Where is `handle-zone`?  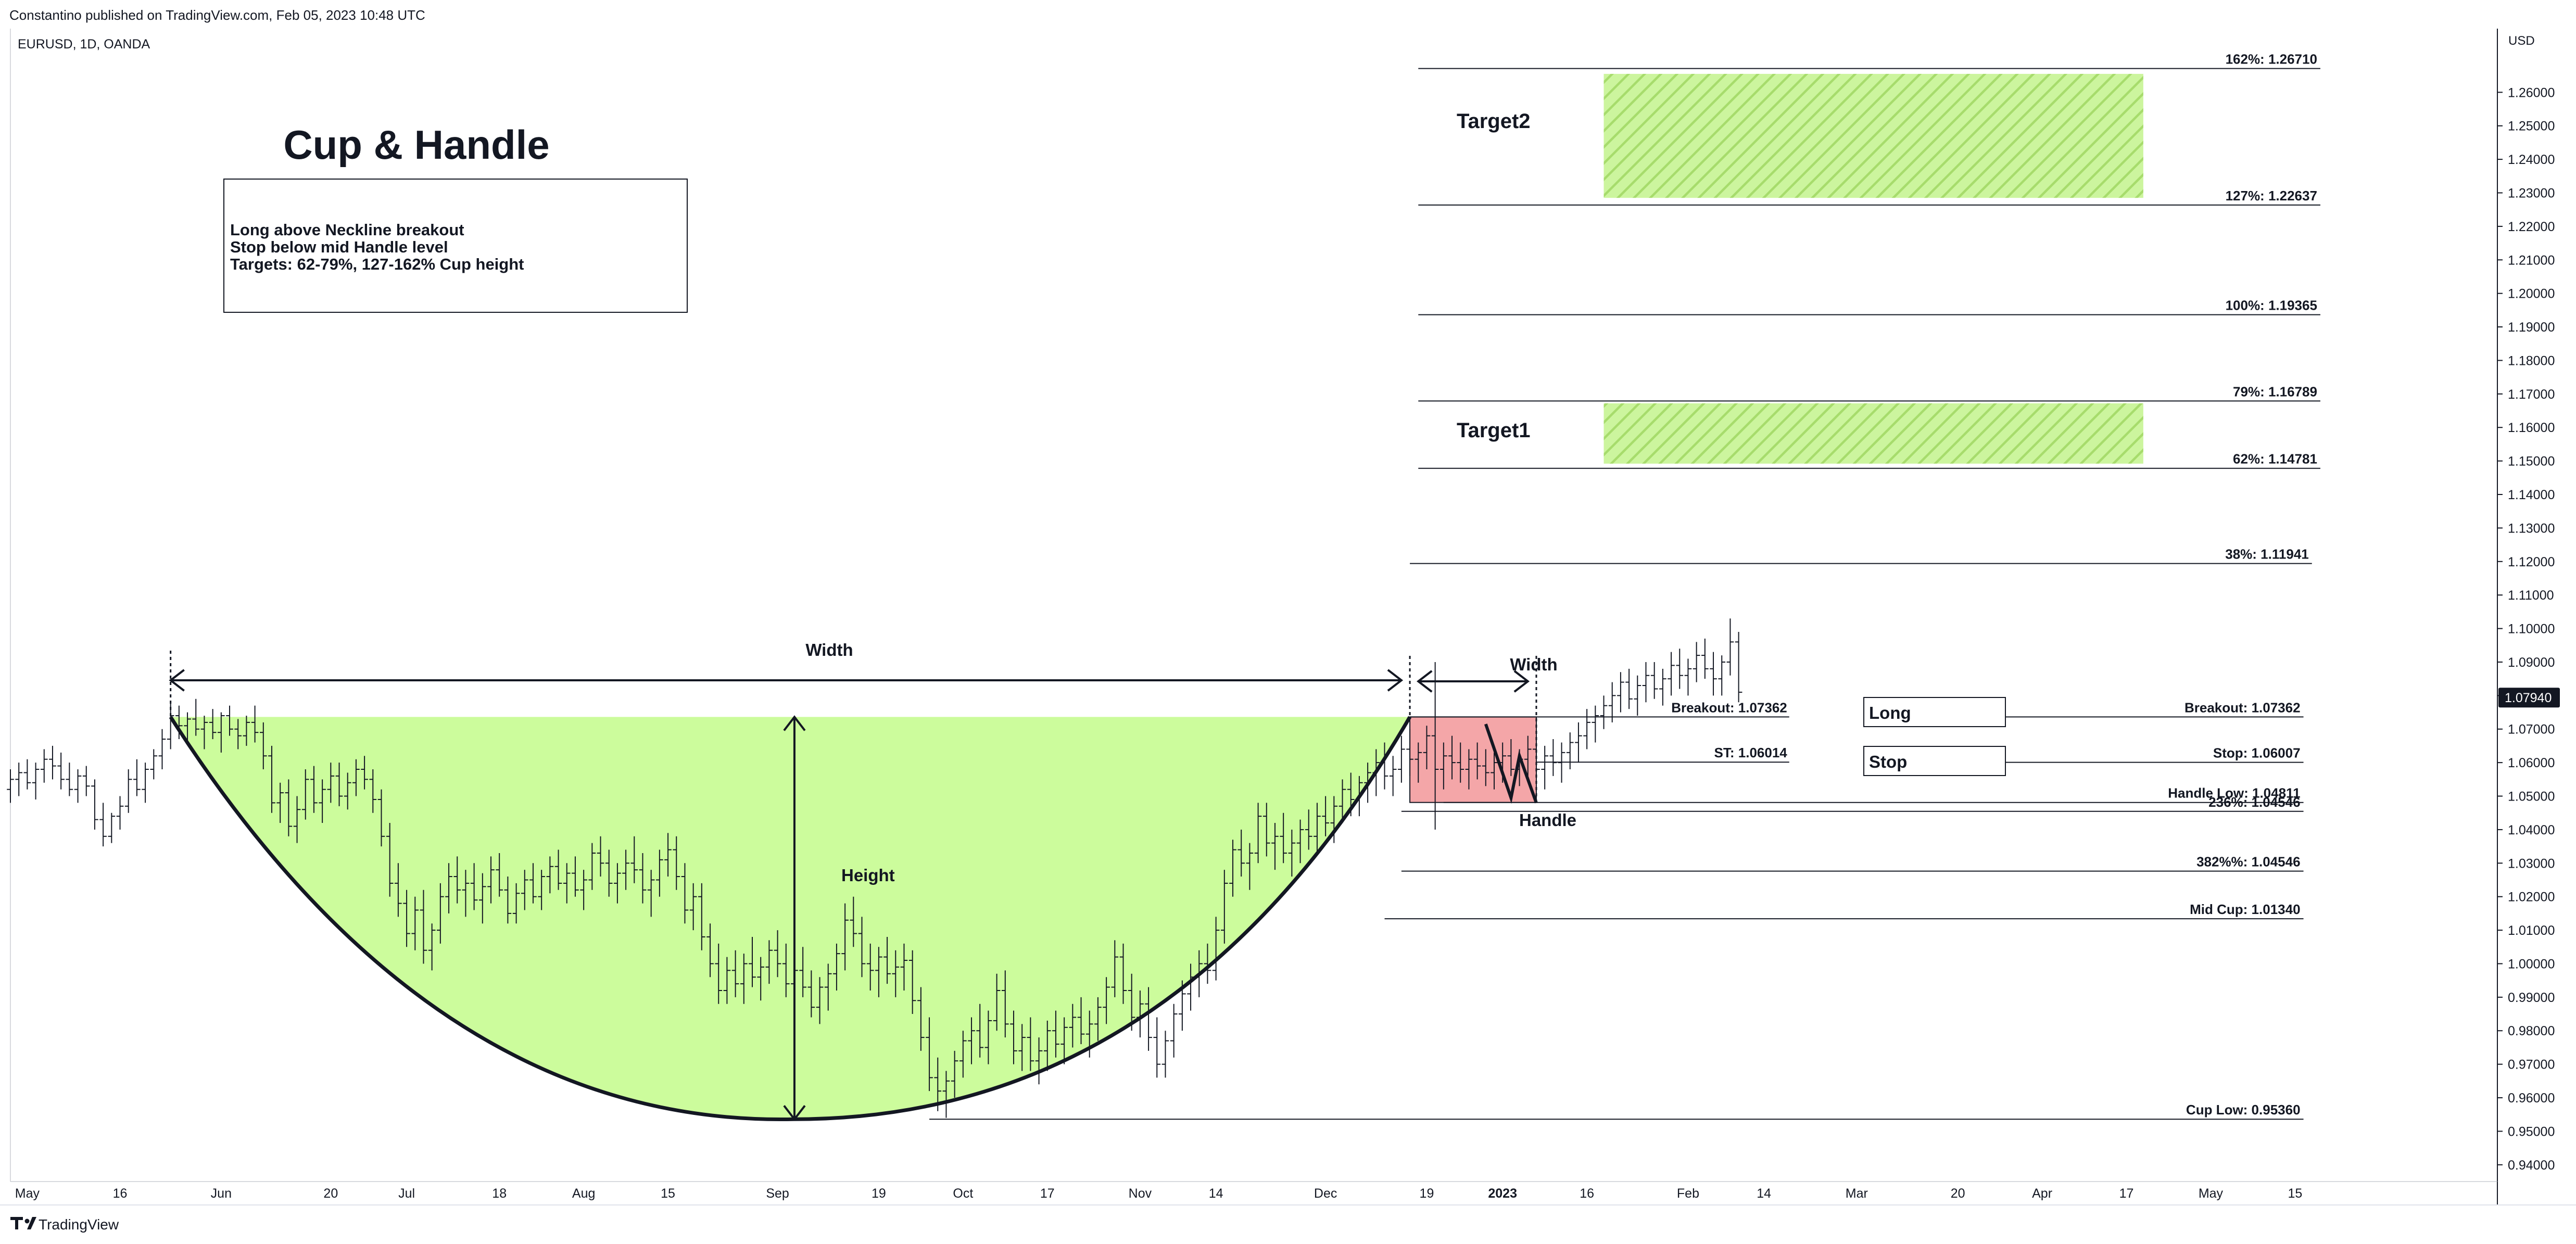 handle-zone is located at coordinates (1473, 760).